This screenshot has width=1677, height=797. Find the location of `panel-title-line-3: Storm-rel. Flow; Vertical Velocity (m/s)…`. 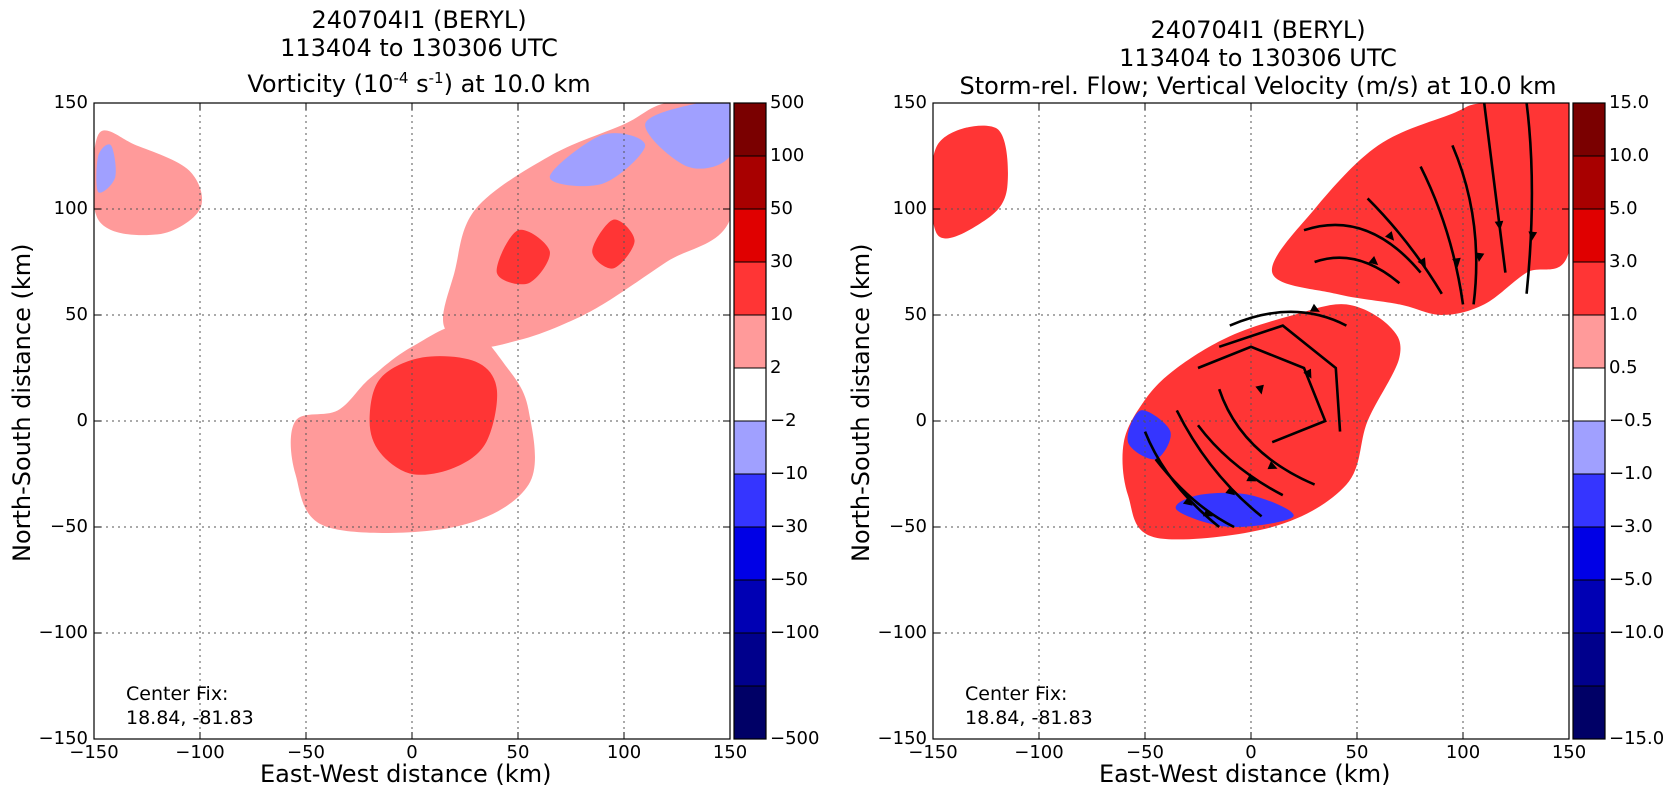

panel-title-line-3: Storm-rel. Flow; Vertical Velocity (m/s)… is located at coordinates (1258, 86).